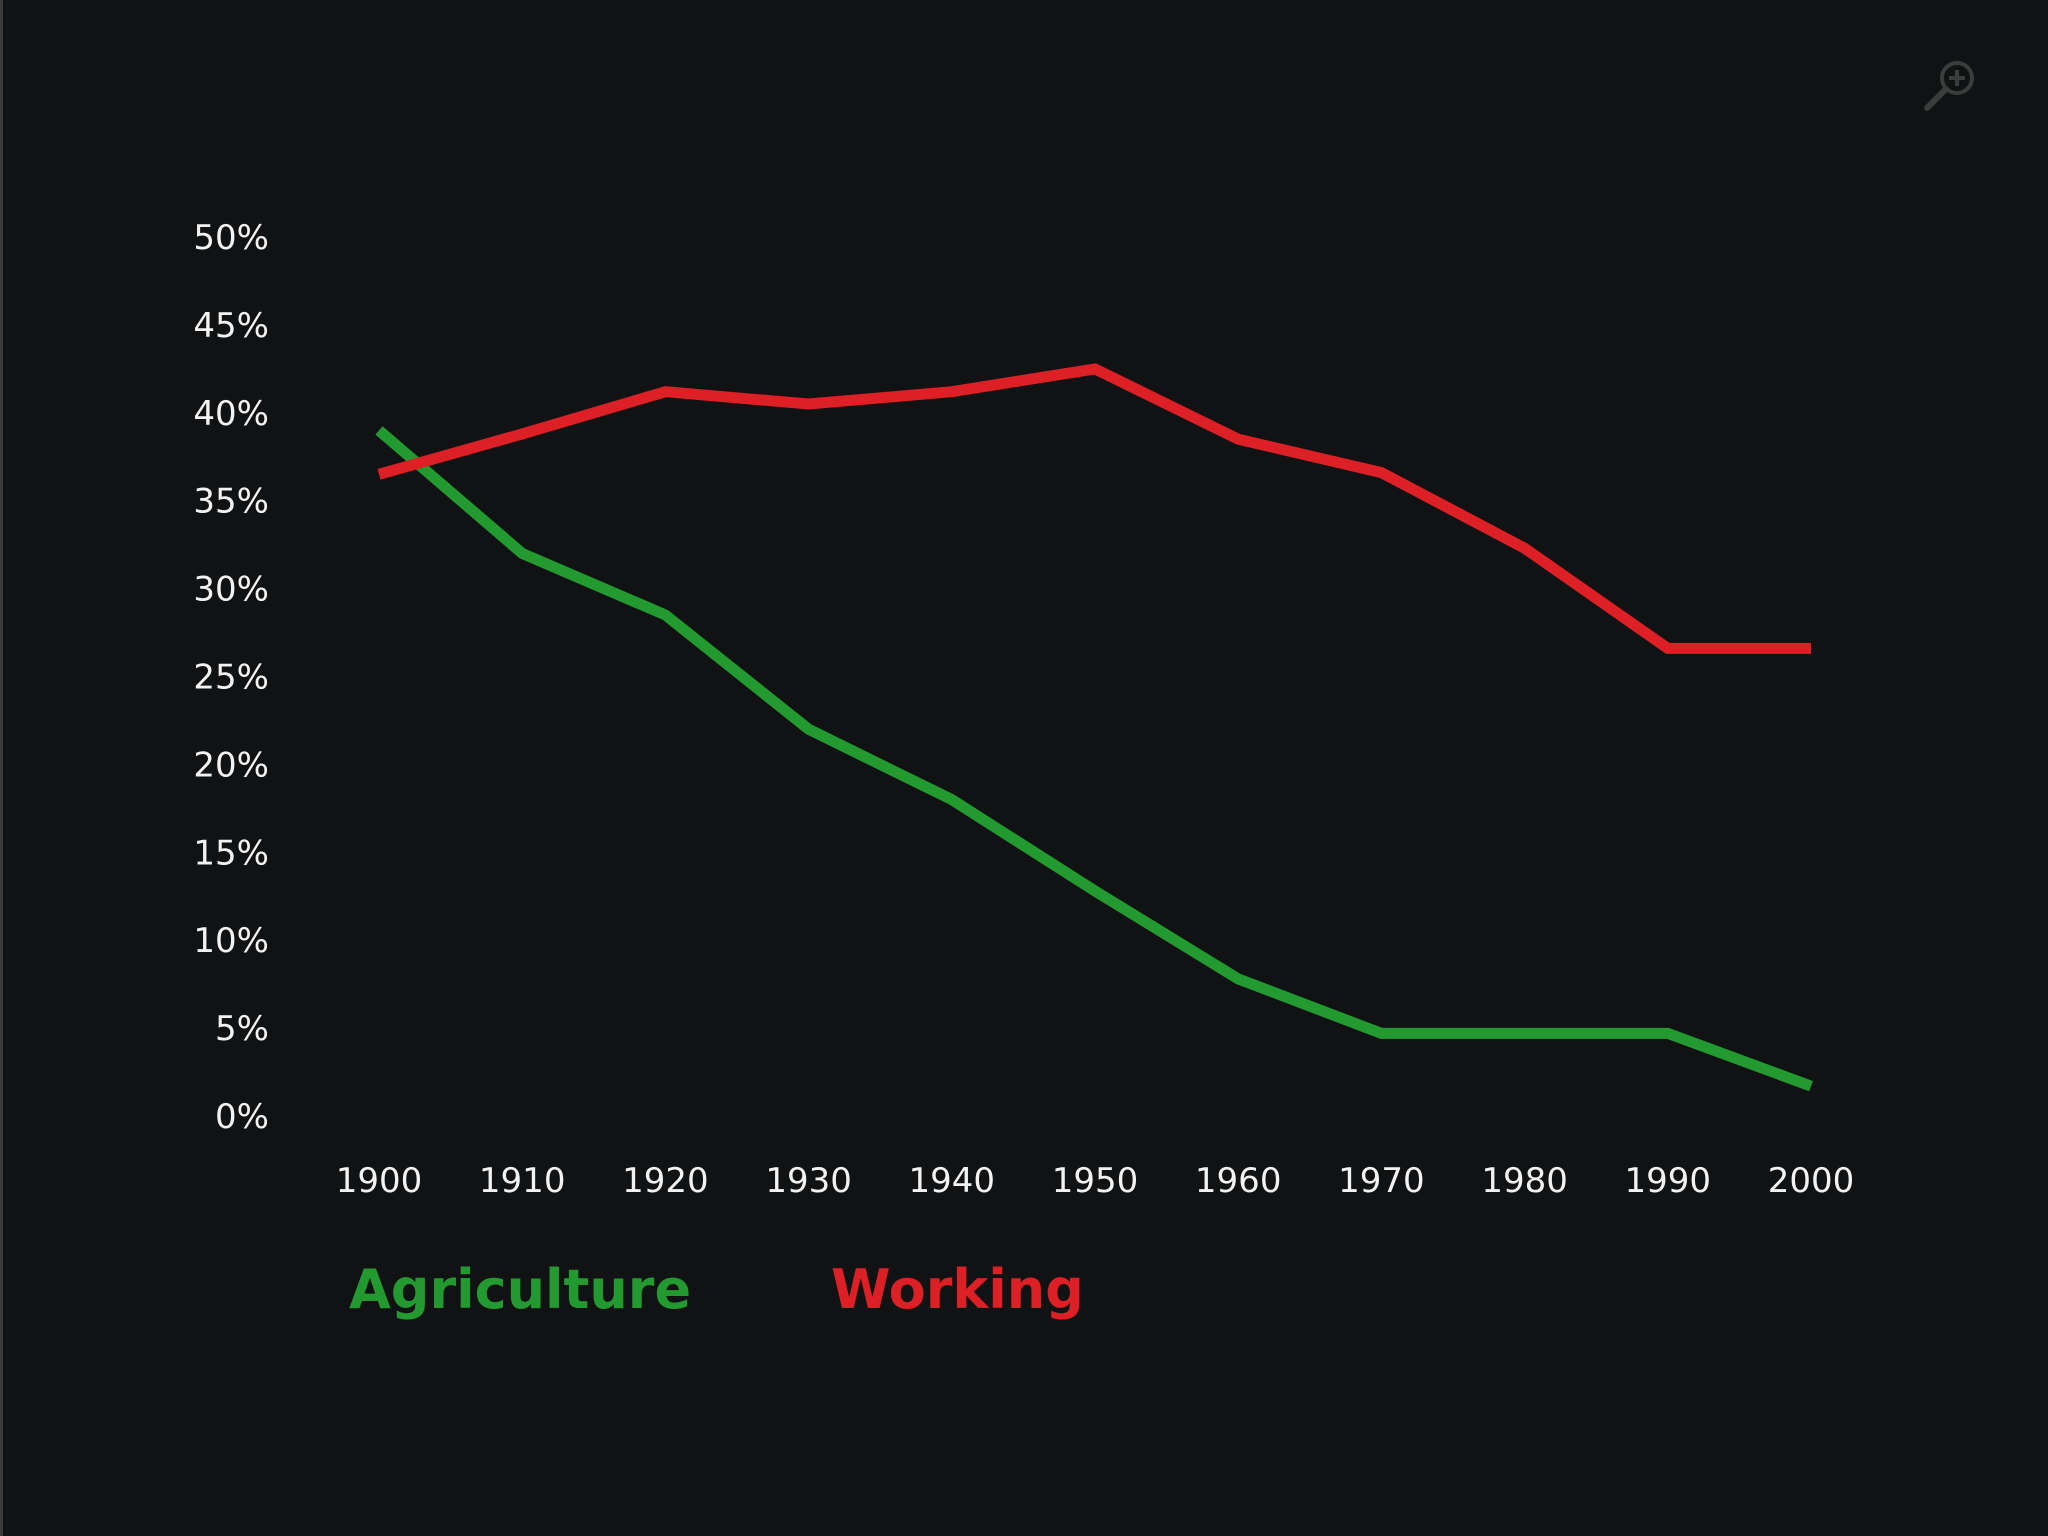  I want to click on x-tick-label: 1960, so click(1238, 1181).